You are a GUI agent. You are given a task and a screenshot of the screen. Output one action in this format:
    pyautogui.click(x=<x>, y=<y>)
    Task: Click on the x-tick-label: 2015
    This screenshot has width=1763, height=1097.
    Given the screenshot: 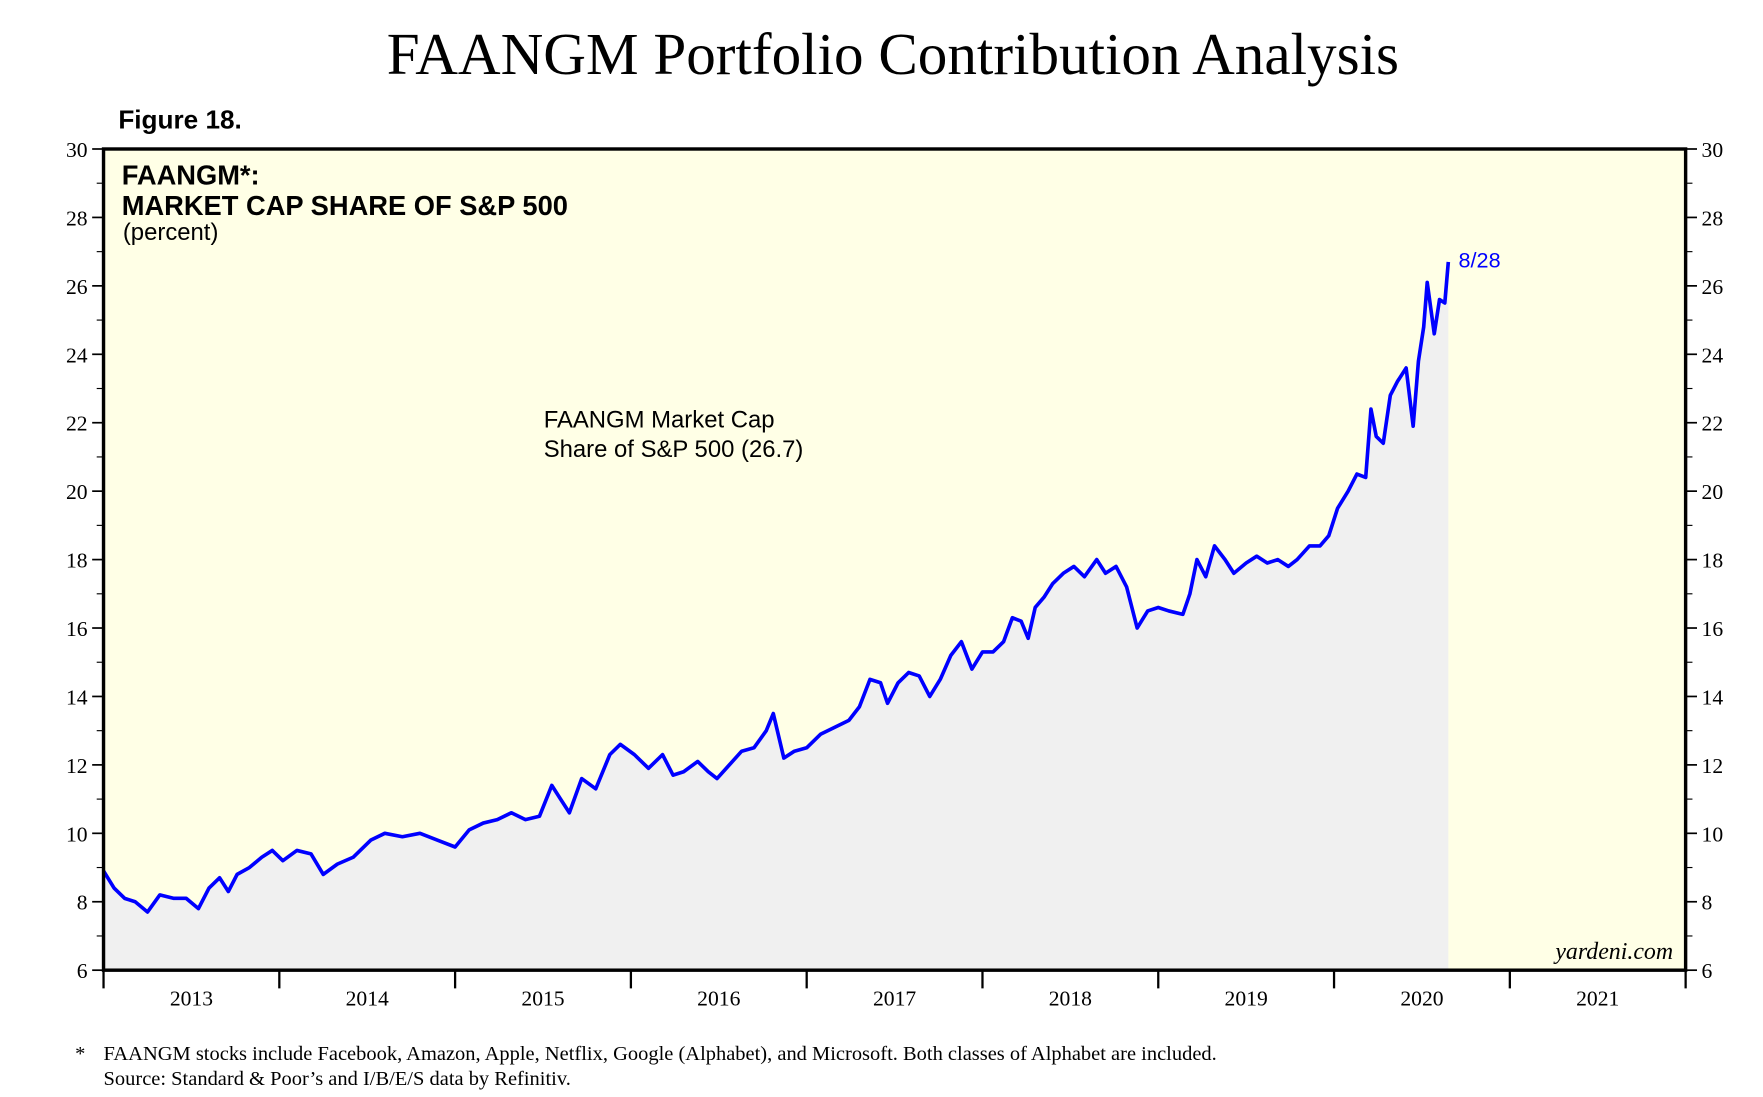 What is the action you would take?
    pyautogui.click(x=542, y=998)
    